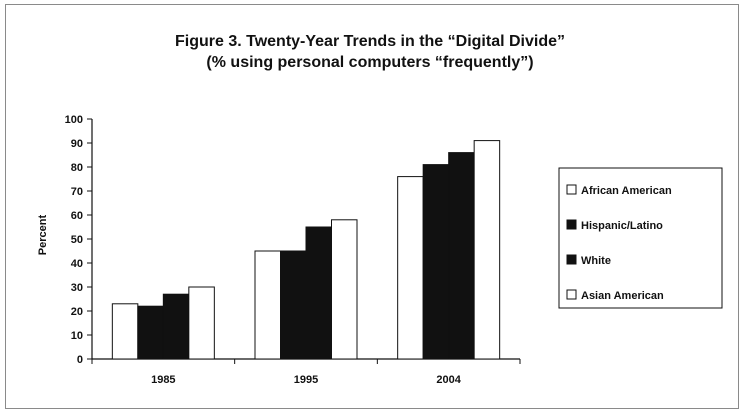 The image size is (745, 415). I want to click on bar-asian-american-1985, so click(201, 323).